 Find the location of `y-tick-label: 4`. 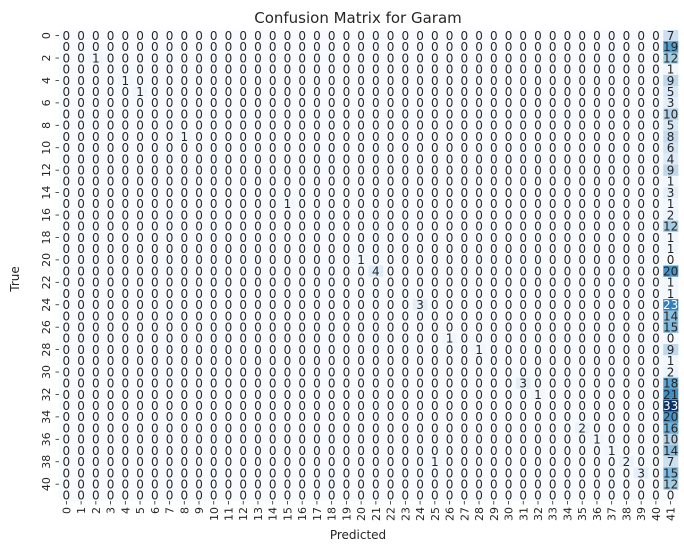

y-tick-label: 4 is located at coordinates (46, 80).